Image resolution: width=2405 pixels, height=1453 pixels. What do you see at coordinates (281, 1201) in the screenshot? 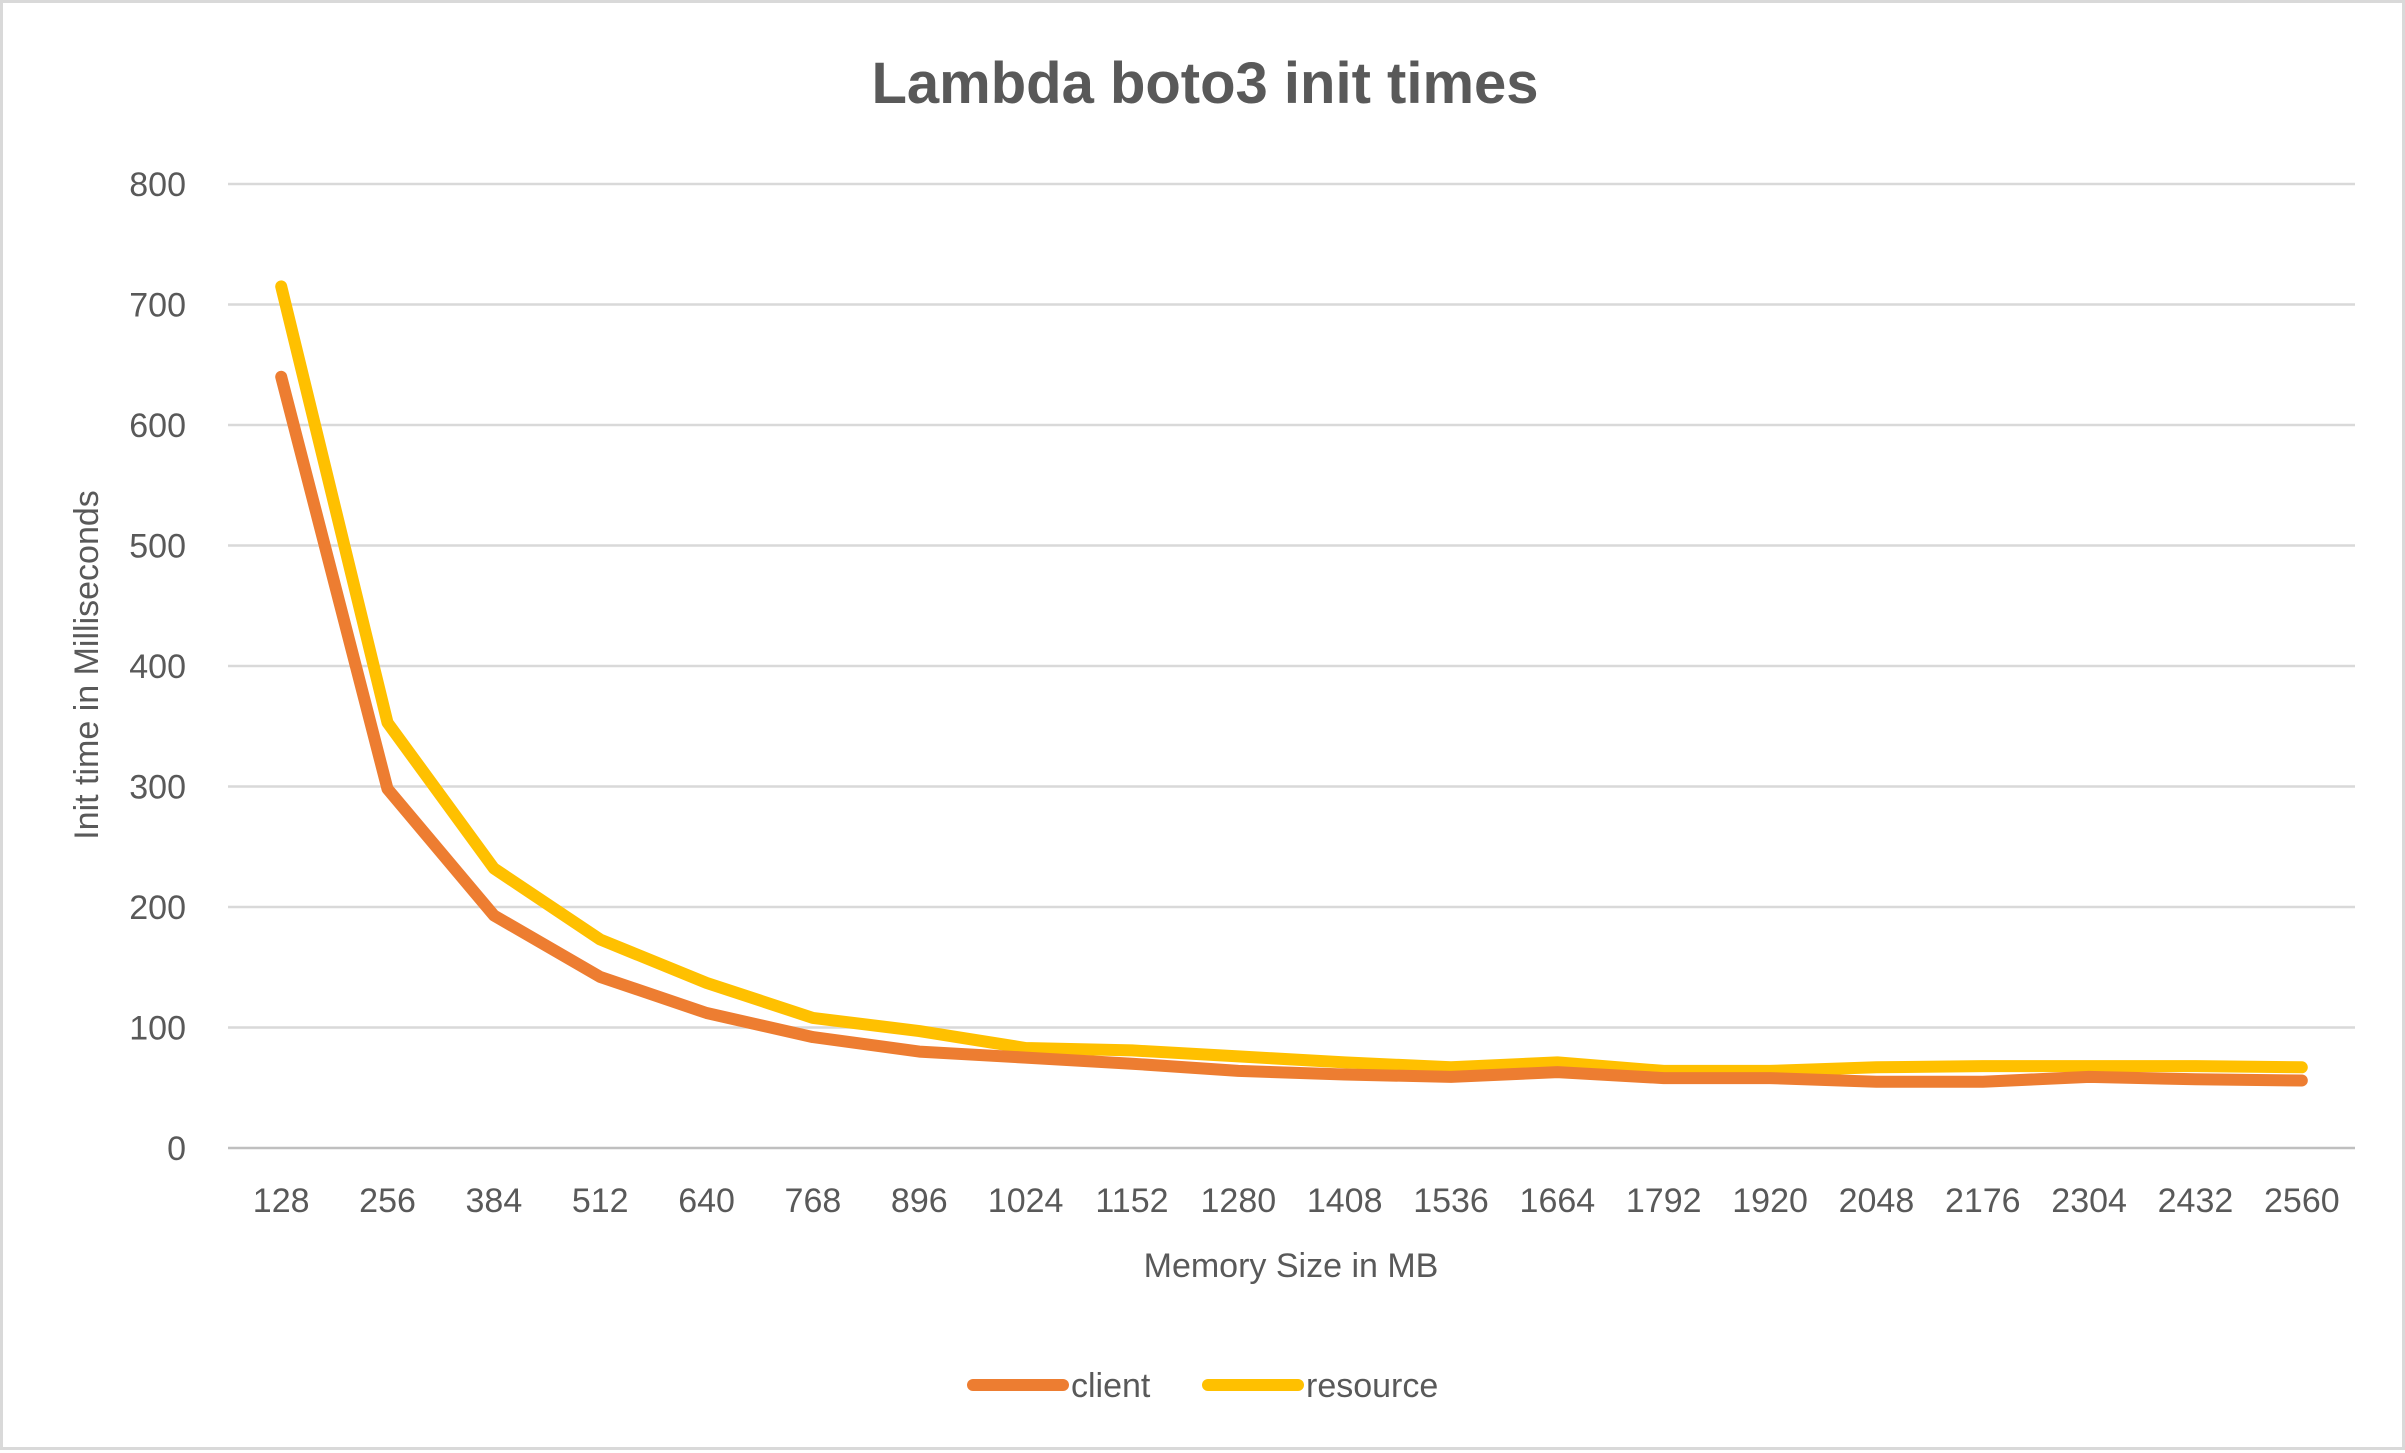
I see `x-tick-label: 128` at bounding box center [281, 1201].